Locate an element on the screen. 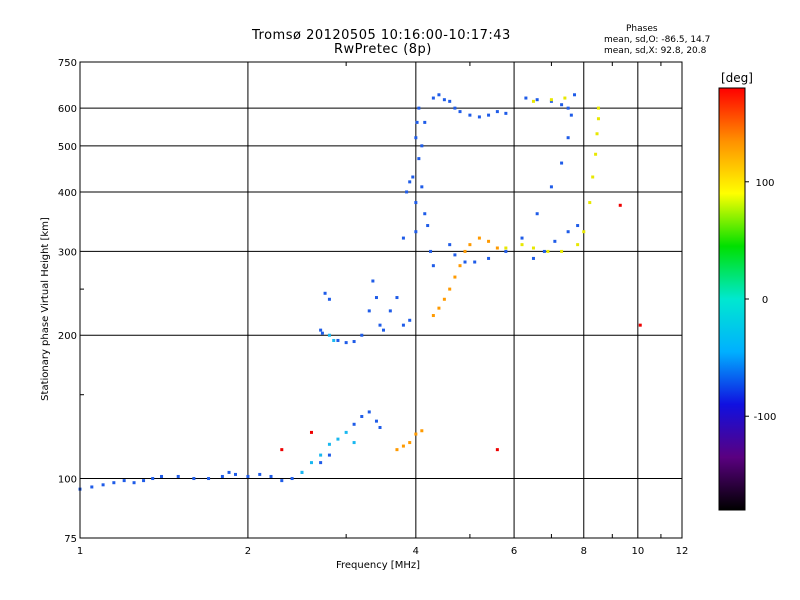 This screenshot has width=800, height=600. y-tick-label: 100 is located at coordinates (67, 480).